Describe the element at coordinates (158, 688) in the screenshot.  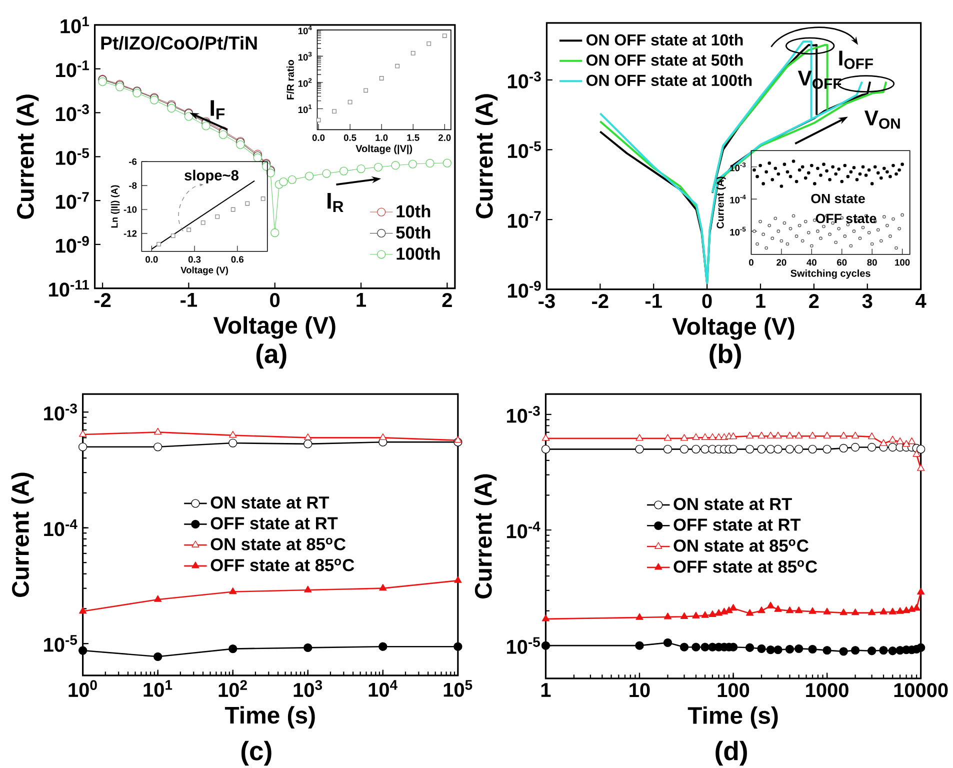
I see `x-tick-label: 10$^{1}$` at that location.